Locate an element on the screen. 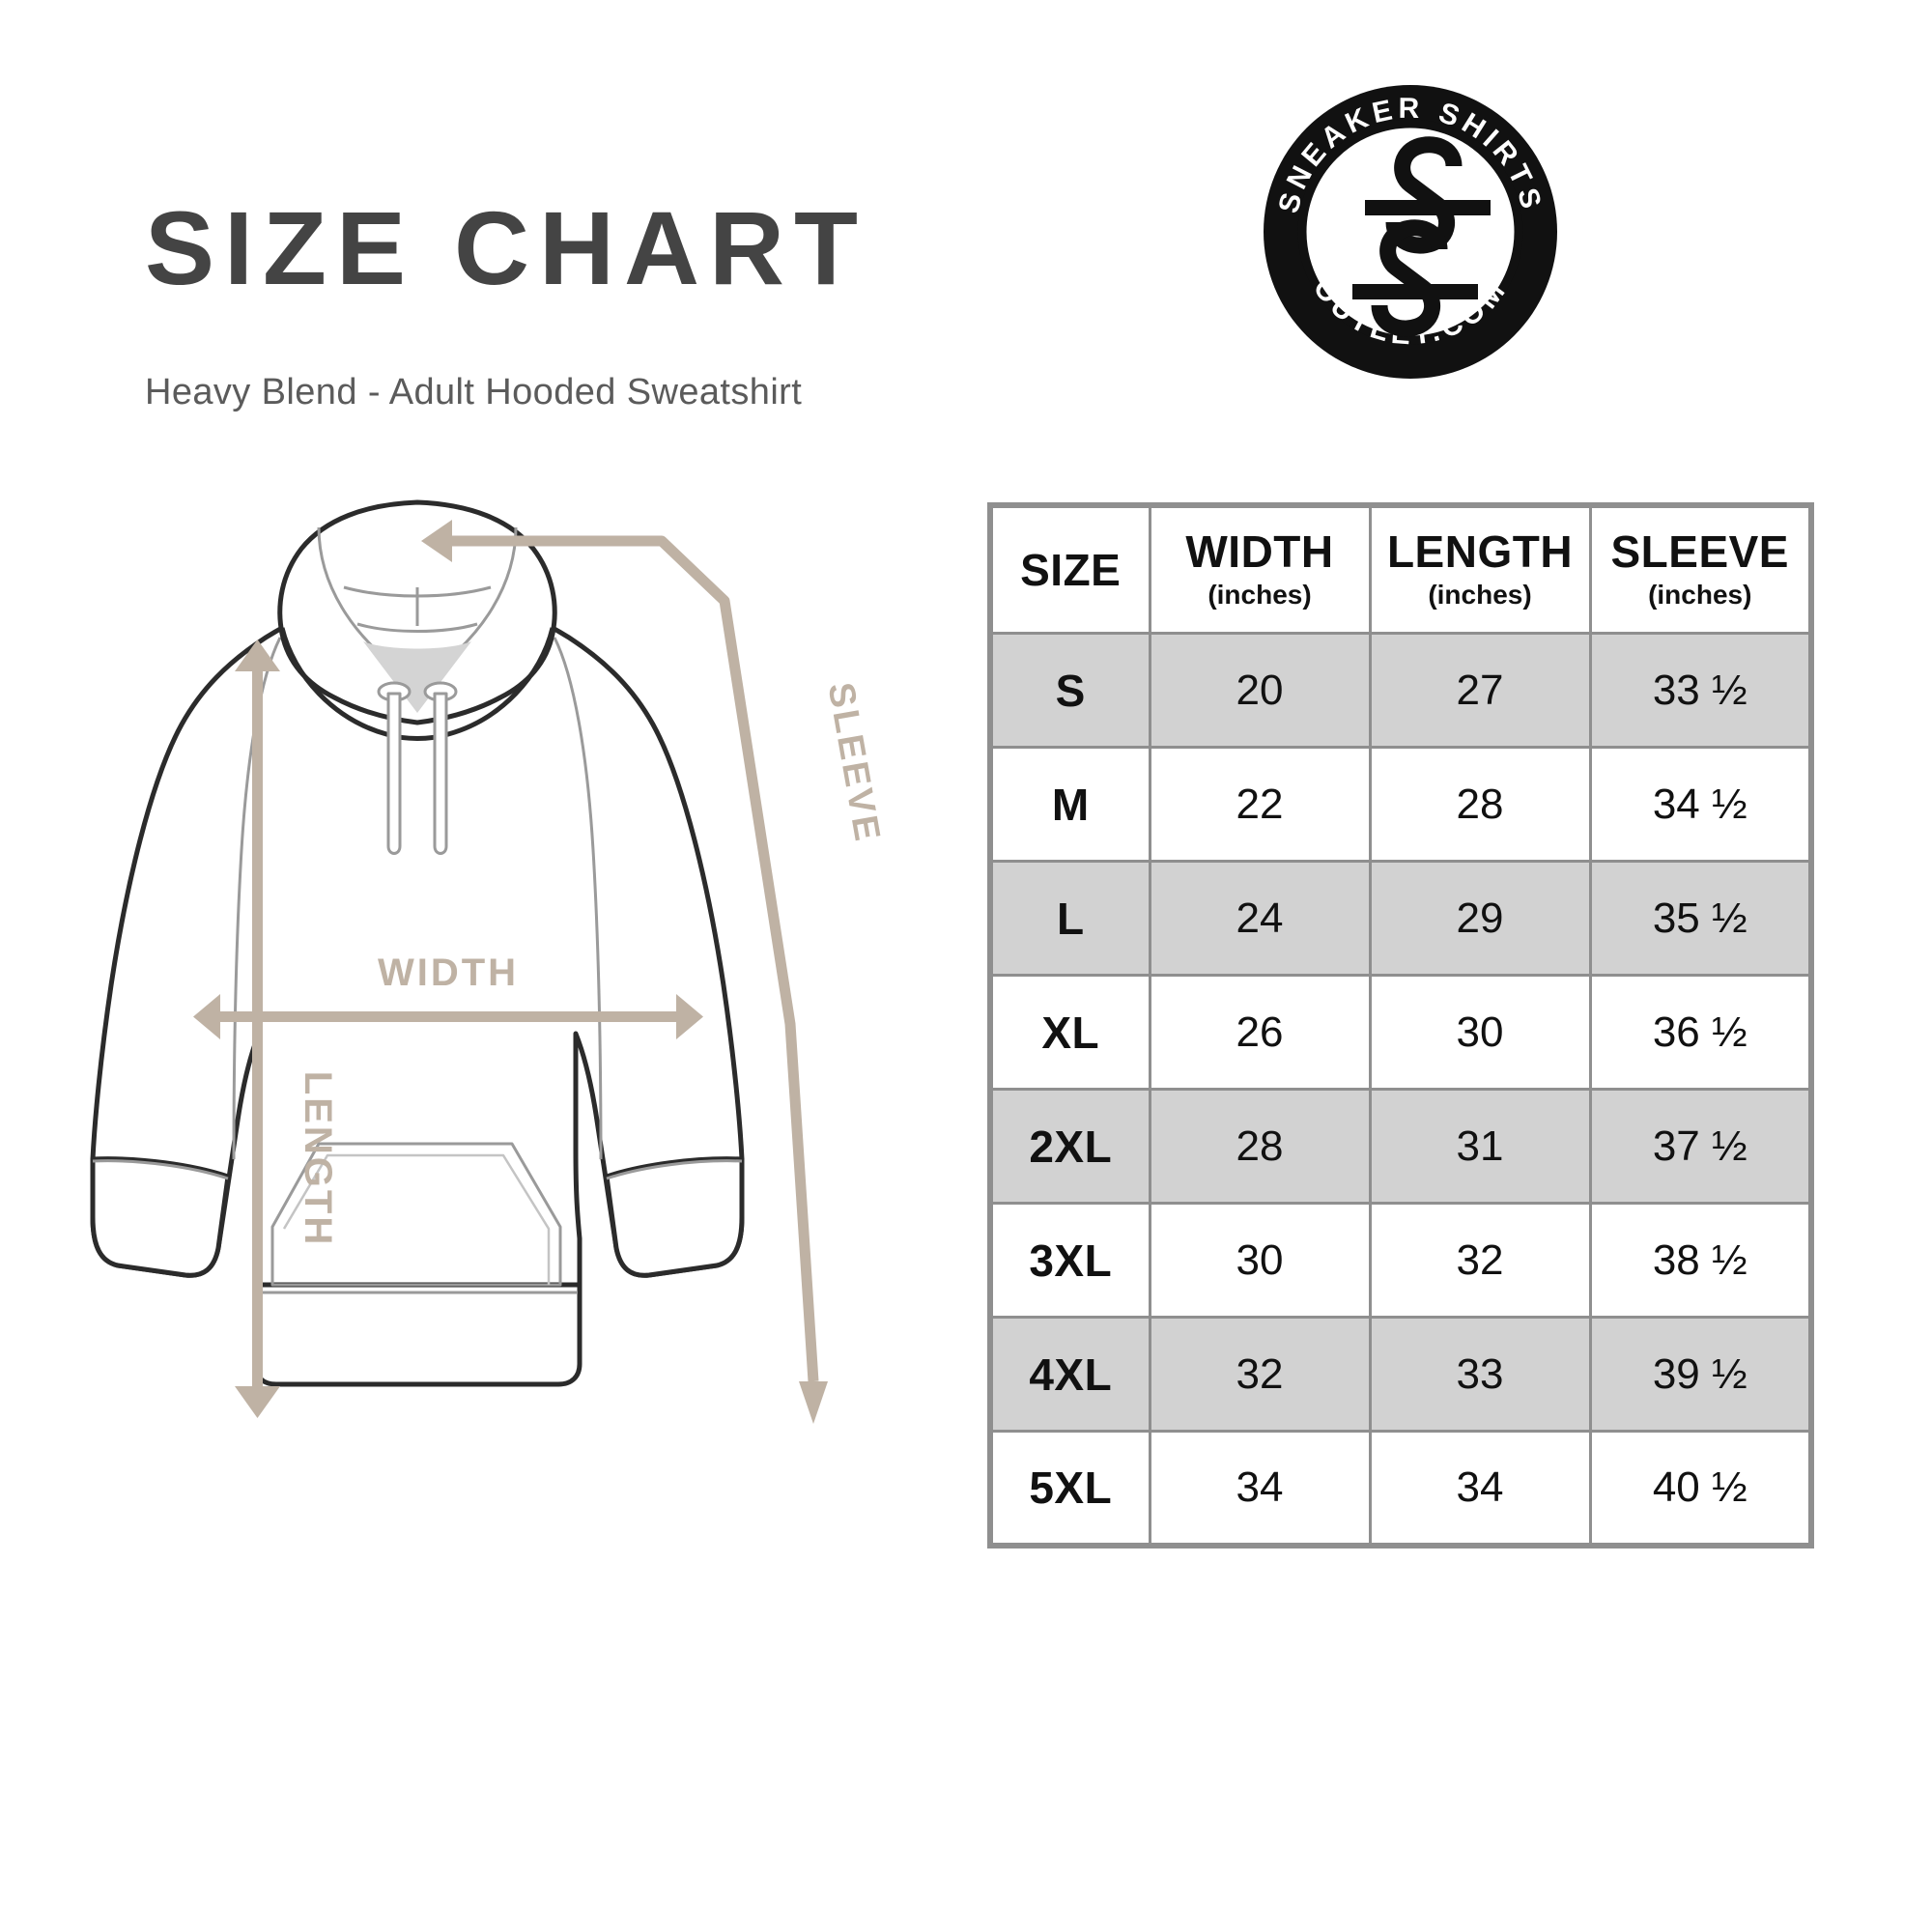 The image size is (1932, 1932). cell-sleeve: 39 ½ is located at coordinates (1700, 1374).